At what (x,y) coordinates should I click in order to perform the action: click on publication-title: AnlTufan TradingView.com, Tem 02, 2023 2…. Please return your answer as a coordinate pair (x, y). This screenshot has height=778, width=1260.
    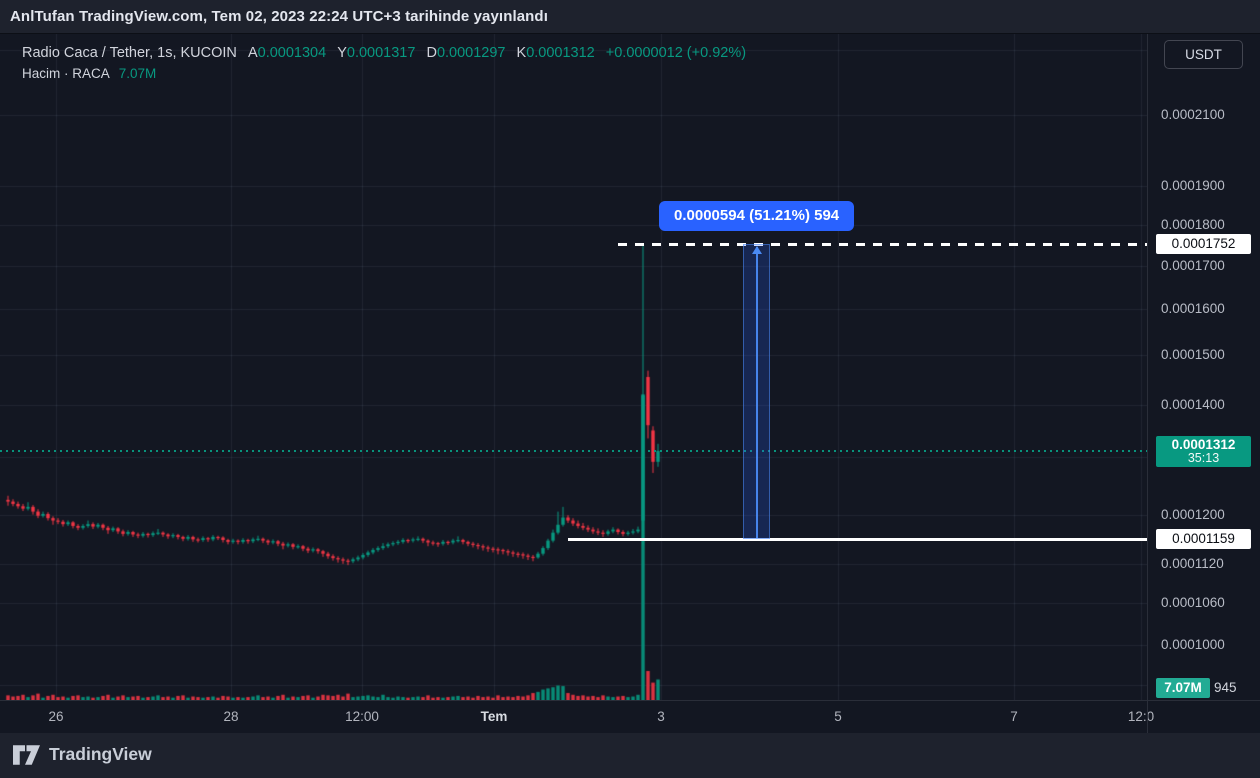
    Looking at the image, I should click on (279, 16).